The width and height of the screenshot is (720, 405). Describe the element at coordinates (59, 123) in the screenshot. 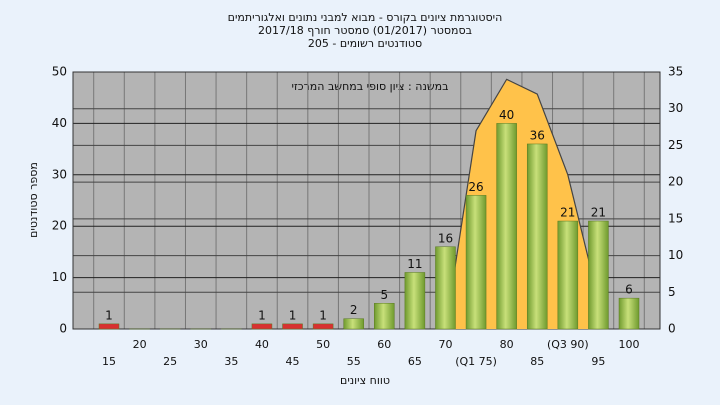

I see `y-tick-label: 40` at that location.